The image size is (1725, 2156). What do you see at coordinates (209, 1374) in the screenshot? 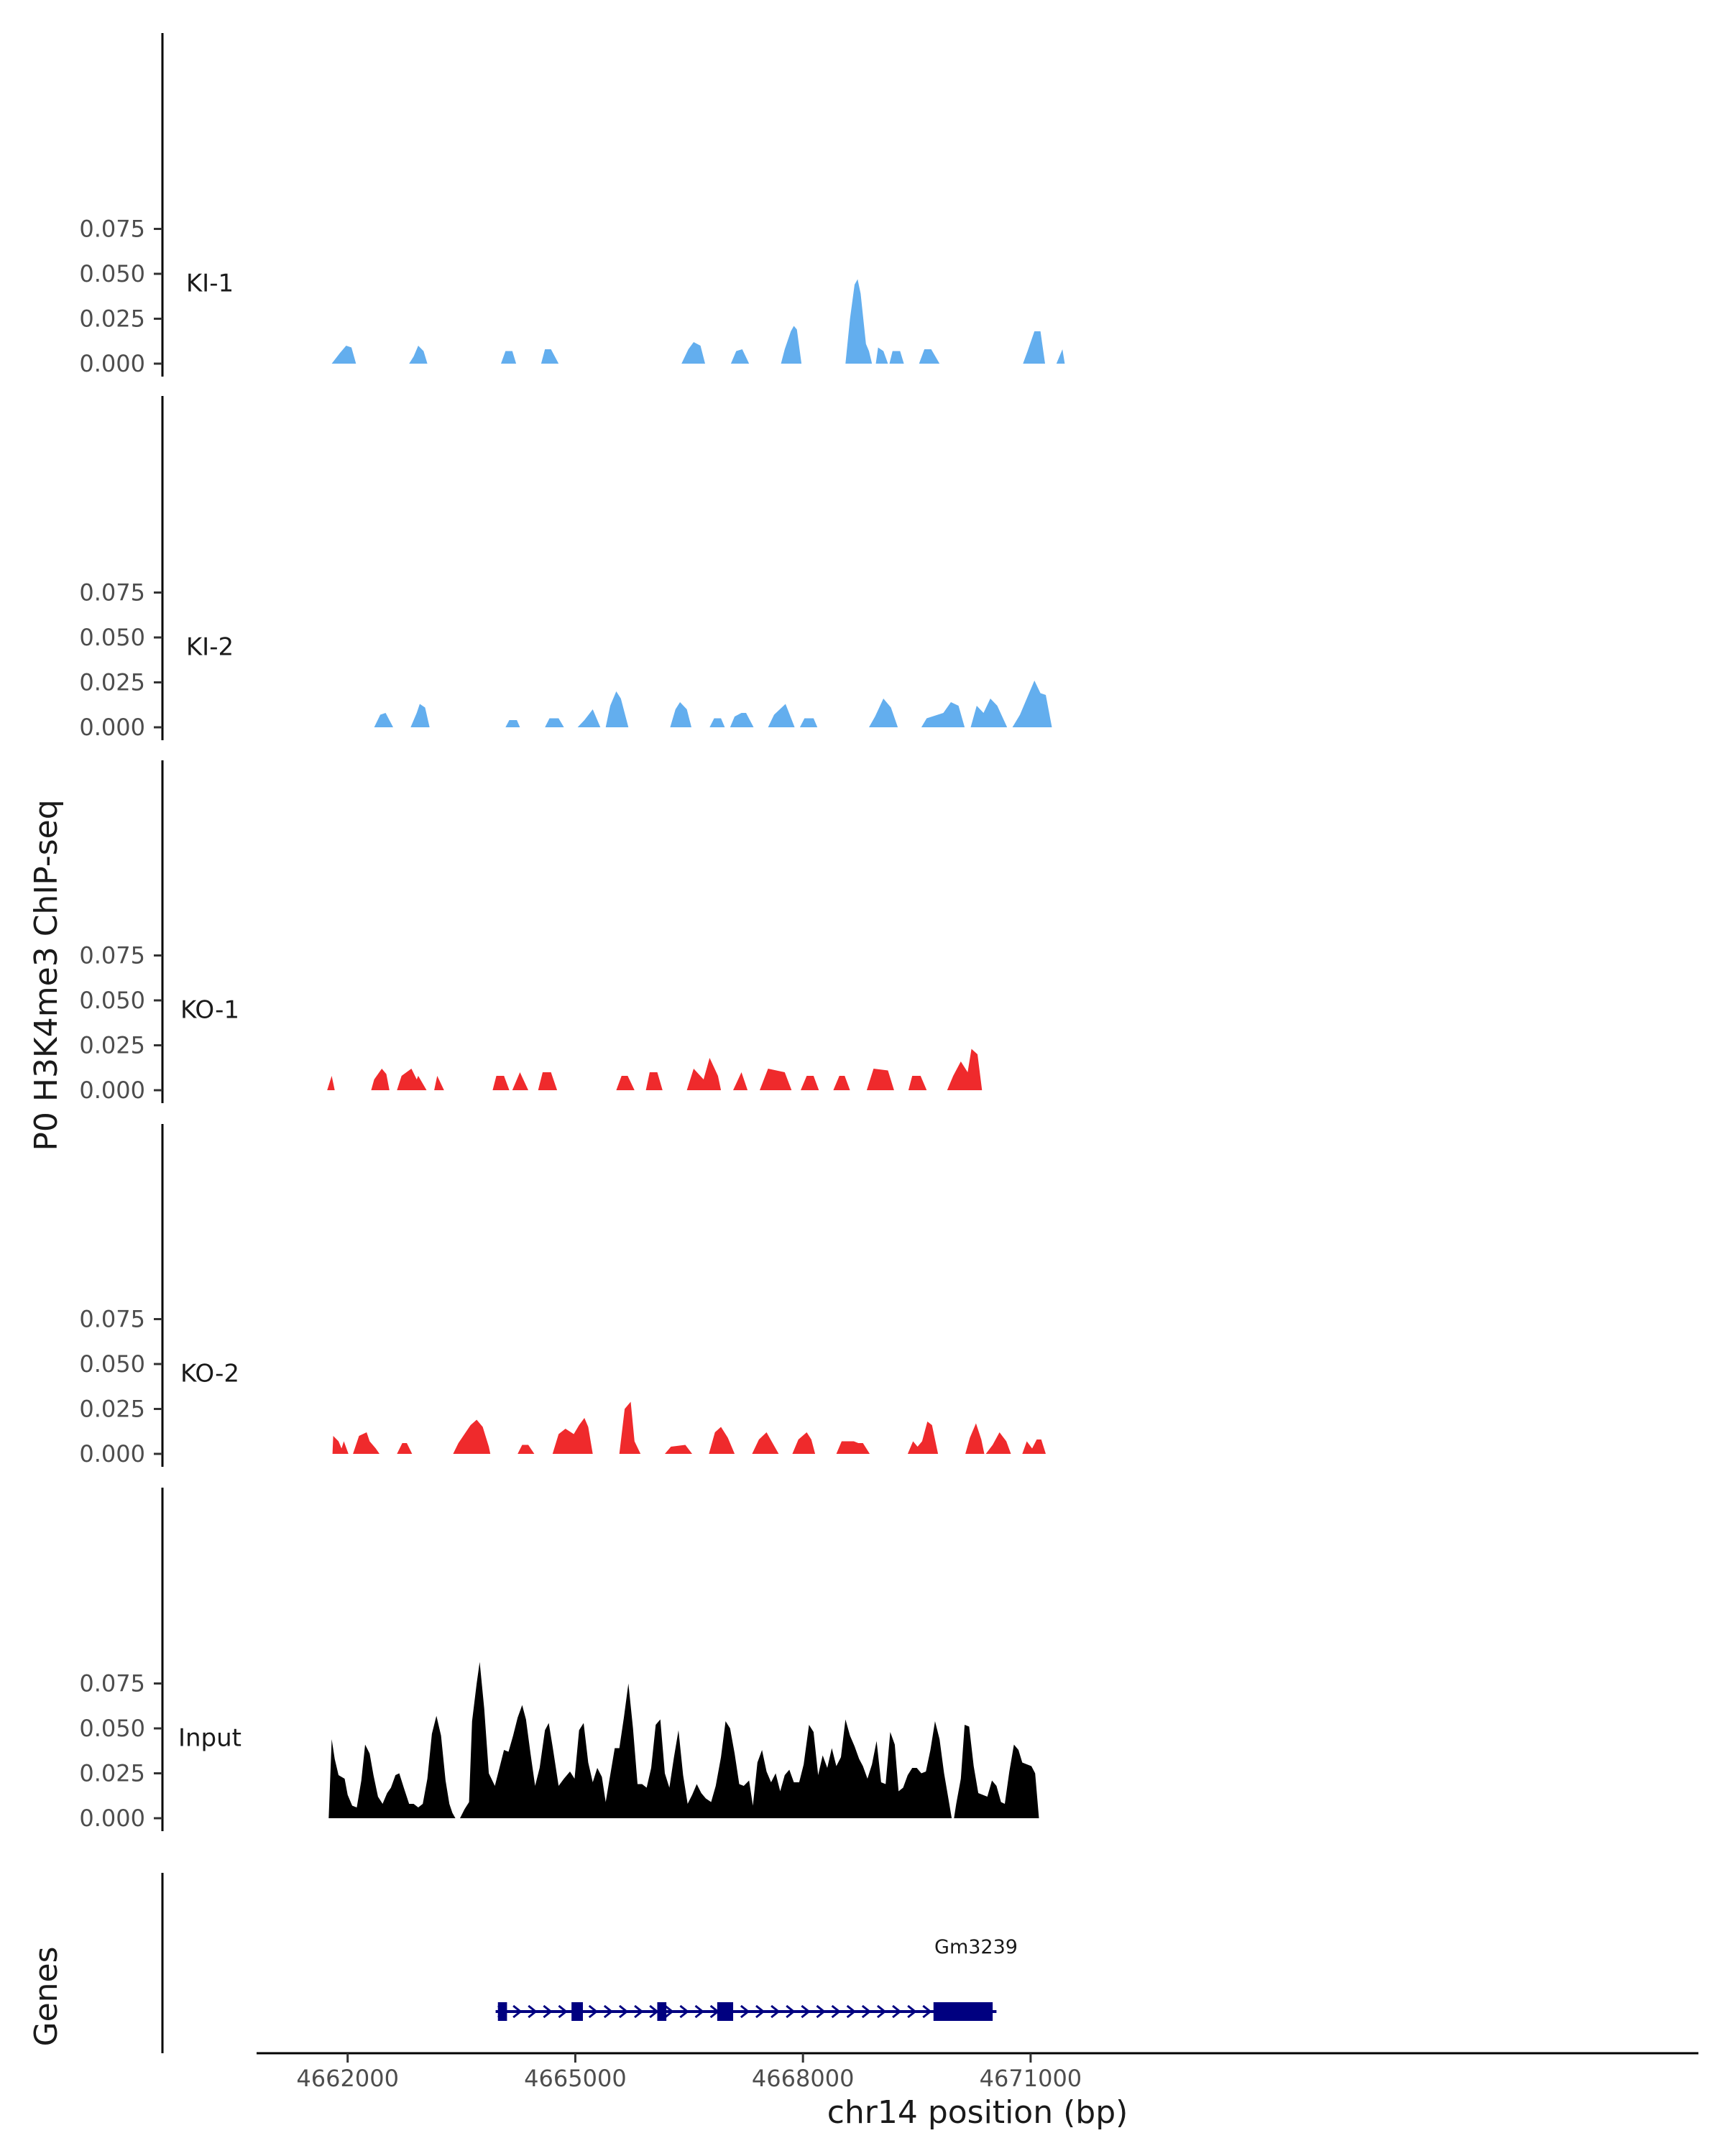
I see `track-label: KO-2` at bounding box center [209, 1374].